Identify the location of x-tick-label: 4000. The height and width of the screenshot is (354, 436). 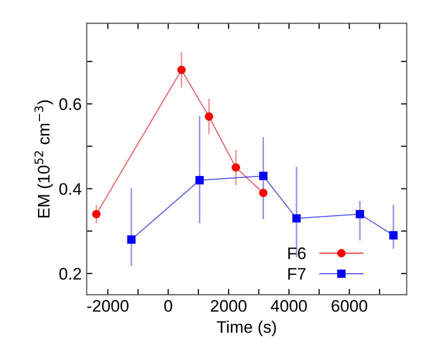
(288, 306).